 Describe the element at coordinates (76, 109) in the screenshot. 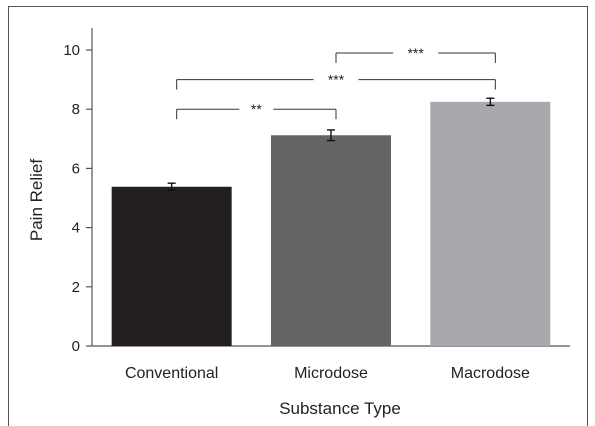

I see `y-tick-label: 8` at that location.